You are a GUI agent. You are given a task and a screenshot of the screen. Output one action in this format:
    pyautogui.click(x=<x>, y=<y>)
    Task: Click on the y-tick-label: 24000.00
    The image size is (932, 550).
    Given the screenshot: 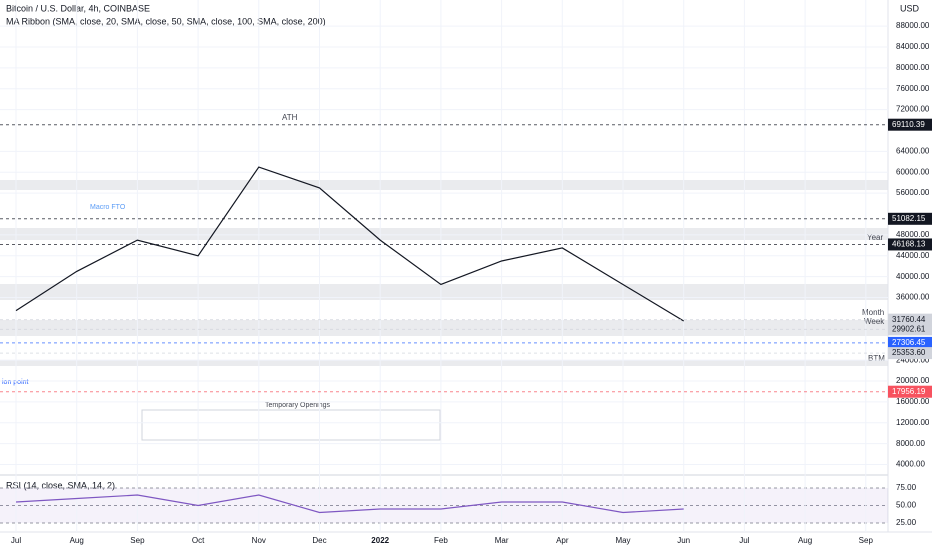 What is the action you would take?
    pyautogui.click(x=913, y=359)
    